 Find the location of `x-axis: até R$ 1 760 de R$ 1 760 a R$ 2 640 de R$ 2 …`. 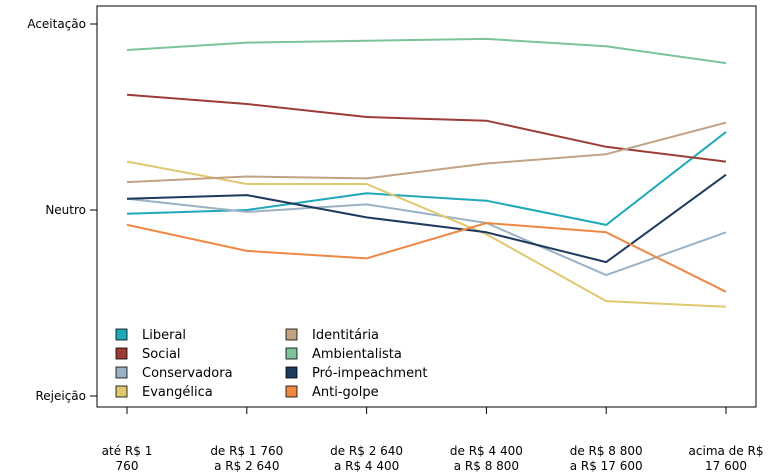

x-axis: até R$ 1 760 de R$ 1 760 a R$ 2 640 de R$ 2 … is located at coordinates (433, 440).